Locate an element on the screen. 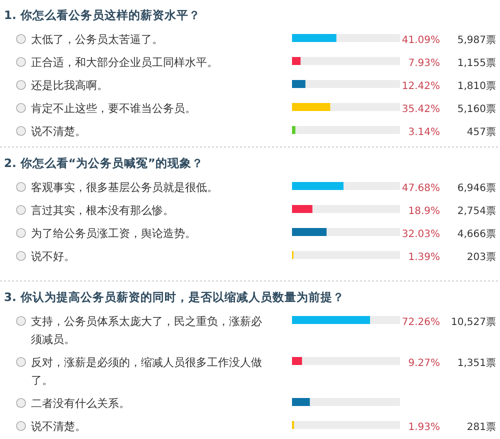 The image size is (500, 439). y-tick-label: 反对，涨薪是必须的，缩减人员很多工作没人做了。 is located at coordinates (146, 371).